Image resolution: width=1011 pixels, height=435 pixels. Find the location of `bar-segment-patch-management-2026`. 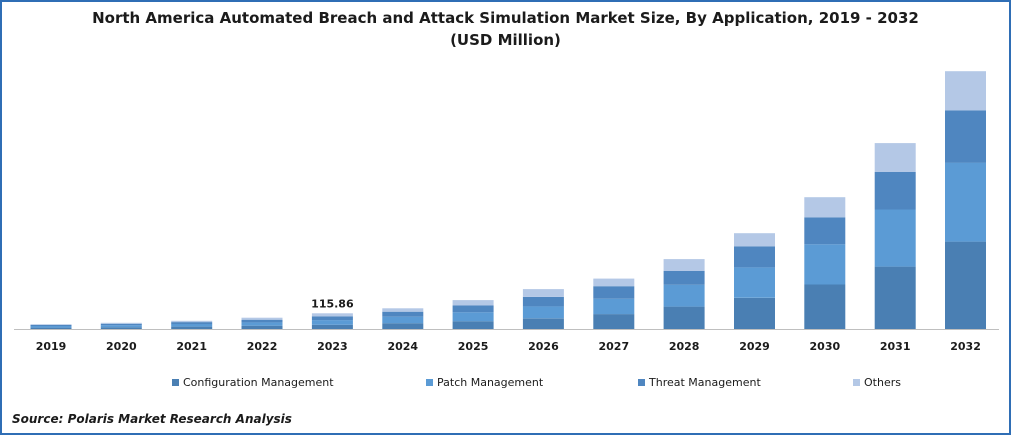

bar-segment-patch-management-2026 is located at coordinates (543, 312).